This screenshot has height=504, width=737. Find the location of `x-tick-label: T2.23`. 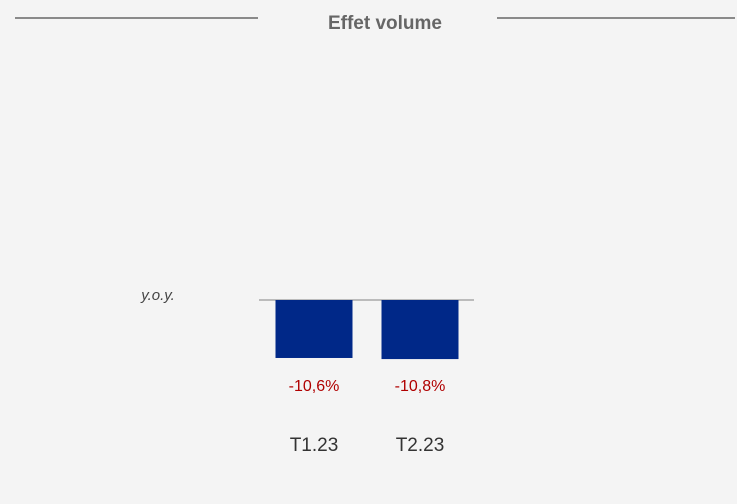

x-tick-label: T2.23 is located at coordinates (420, 445).